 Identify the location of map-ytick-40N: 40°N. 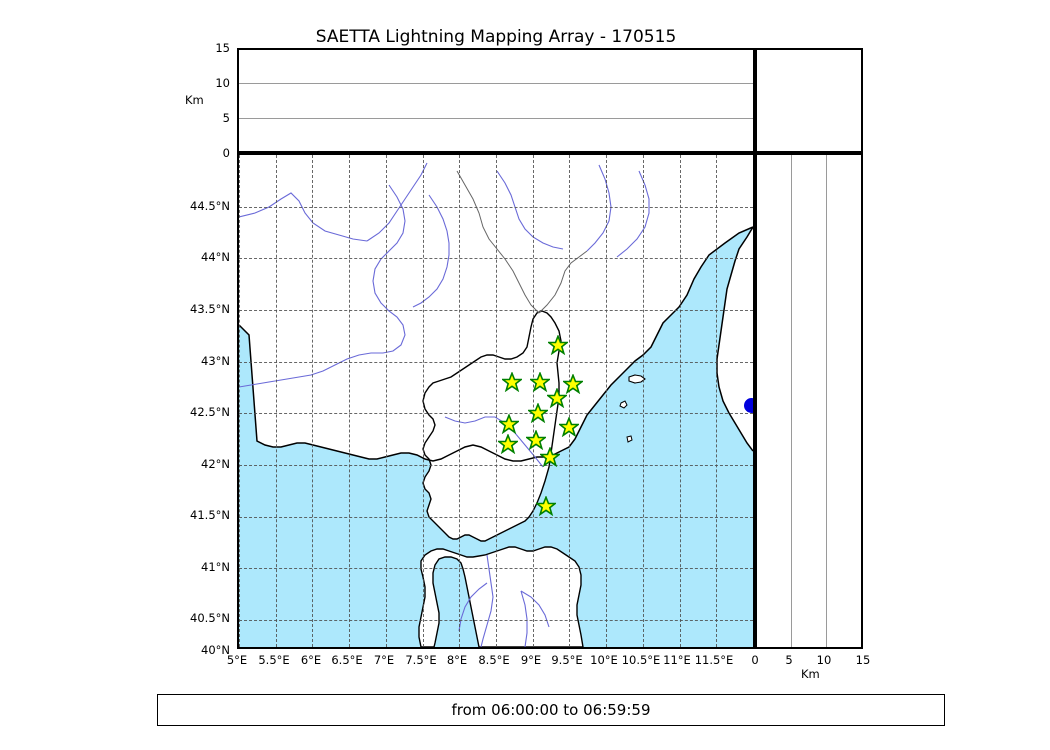
(215, 650).